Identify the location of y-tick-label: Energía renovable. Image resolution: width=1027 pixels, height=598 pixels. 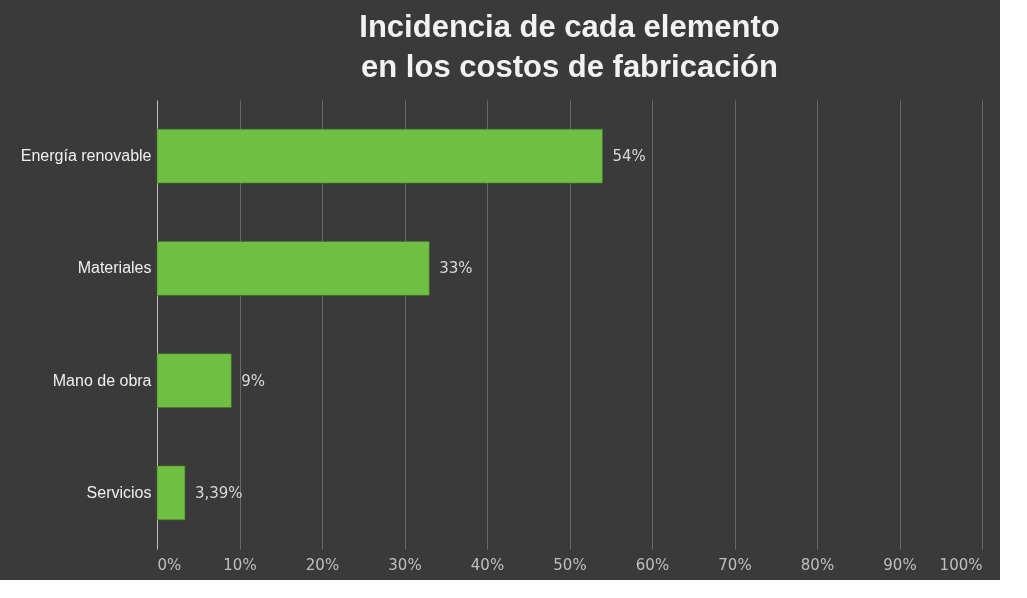
(86, 156).